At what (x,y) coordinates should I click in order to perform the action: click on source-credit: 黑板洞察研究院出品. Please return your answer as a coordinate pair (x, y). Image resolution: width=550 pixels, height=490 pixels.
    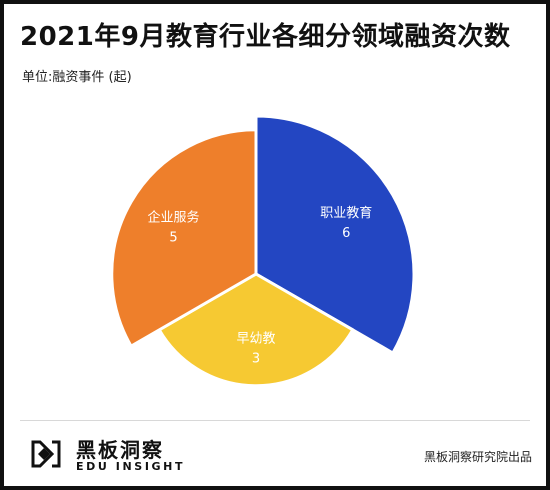
    Looking at the image, I should click on (477, 457).